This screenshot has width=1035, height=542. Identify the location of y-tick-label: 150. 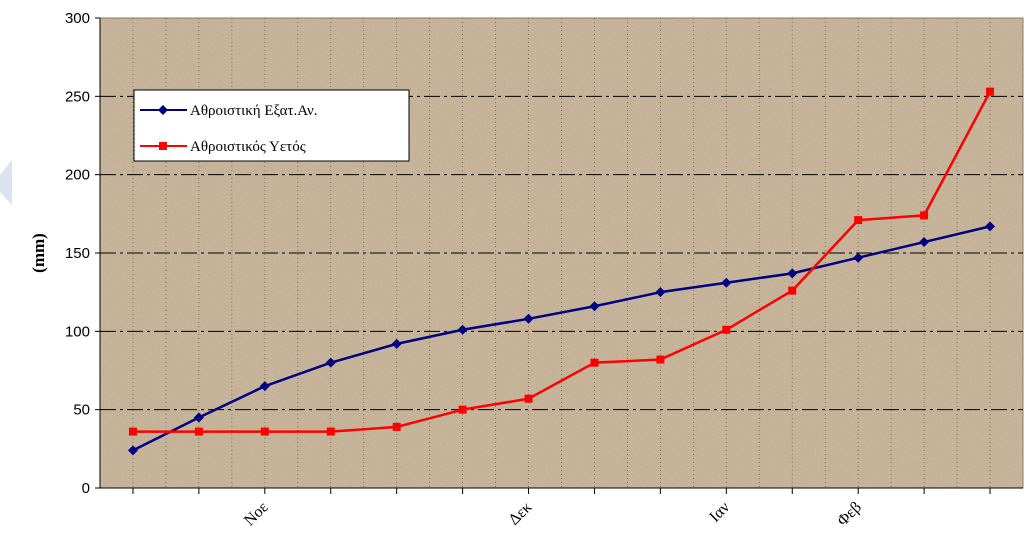
(77, 253).